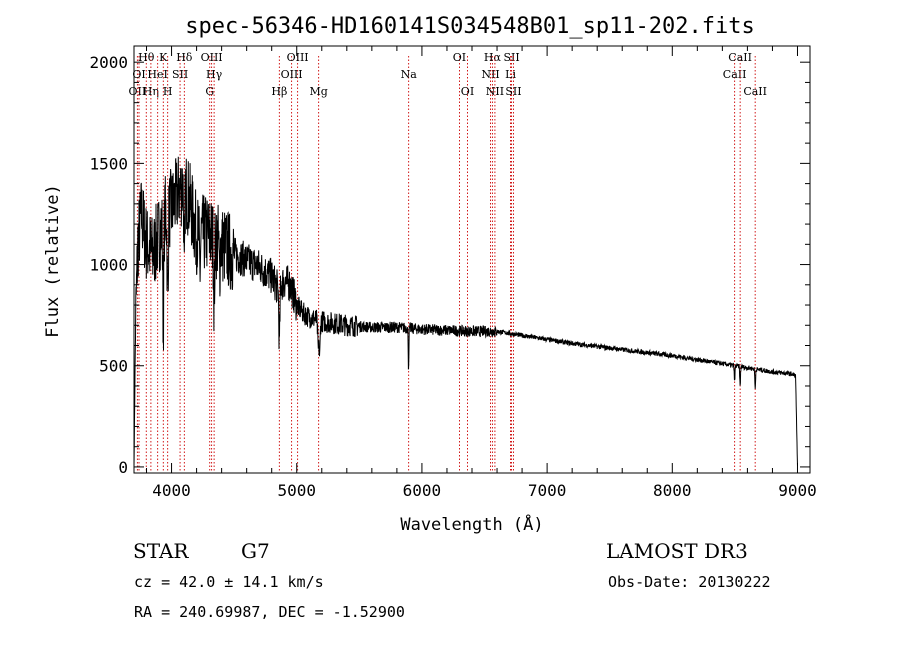 The width and height of the screenshot is (900, 649). What do you see at coordinates (493, 57) in the screenshot?
I see `spectral-line-label: Hα` at bounding box center [493, 57].